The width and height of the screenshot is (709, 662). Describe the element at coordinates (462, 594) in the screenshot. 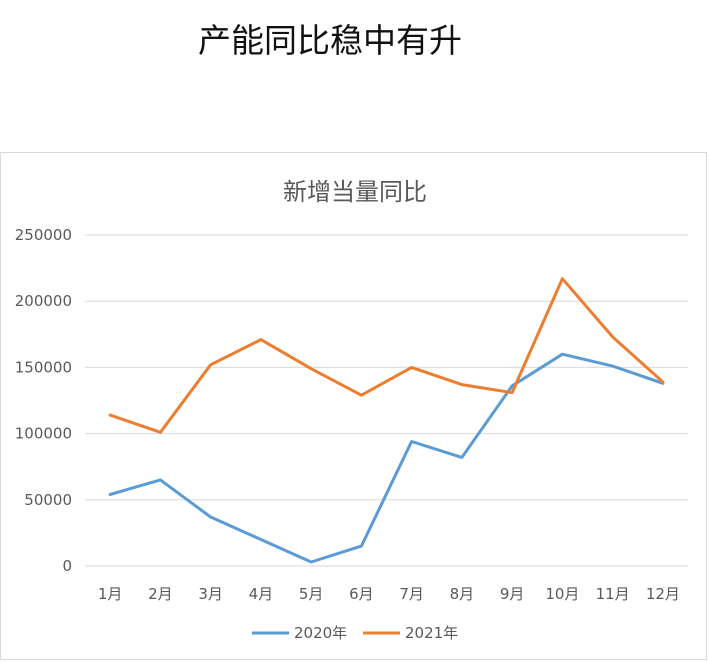

I see `x-tick-label: 8月` at that location.